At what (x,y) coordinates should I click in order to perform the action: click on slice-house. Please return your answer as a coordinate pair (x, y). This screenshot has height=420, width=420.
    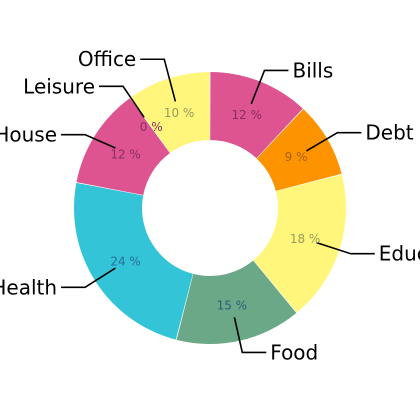
    Looking at the image, I should click on (123, 147).